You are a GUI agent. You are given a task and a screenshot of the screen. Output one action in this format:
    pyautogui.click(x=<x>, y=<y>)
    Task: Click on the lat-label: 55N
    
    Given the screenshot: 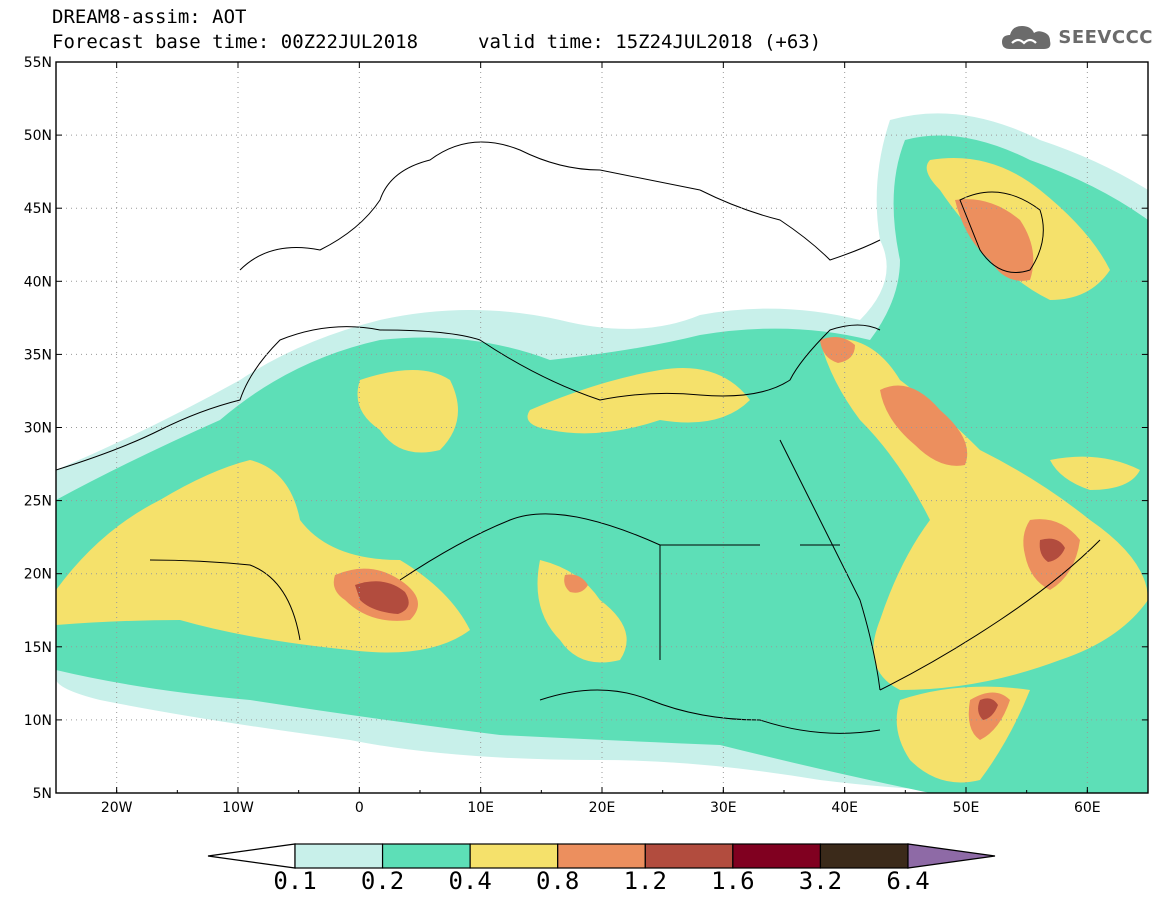 What is the action you would take?
    pyautogui.click(x=38, y=63)
    